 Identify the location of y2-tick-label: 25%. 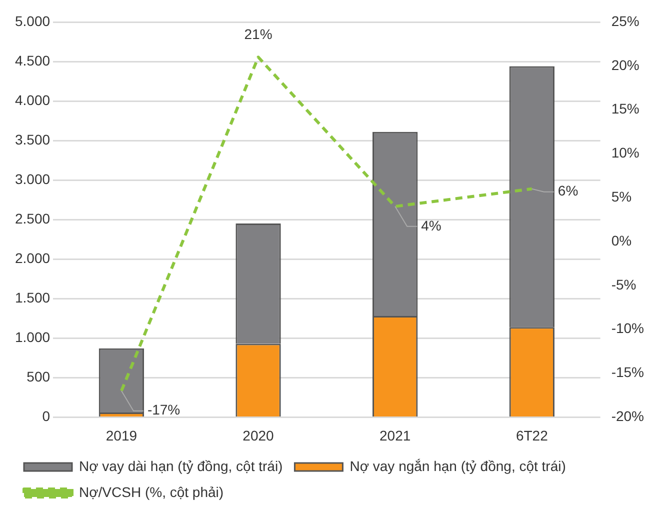
(625, 20).